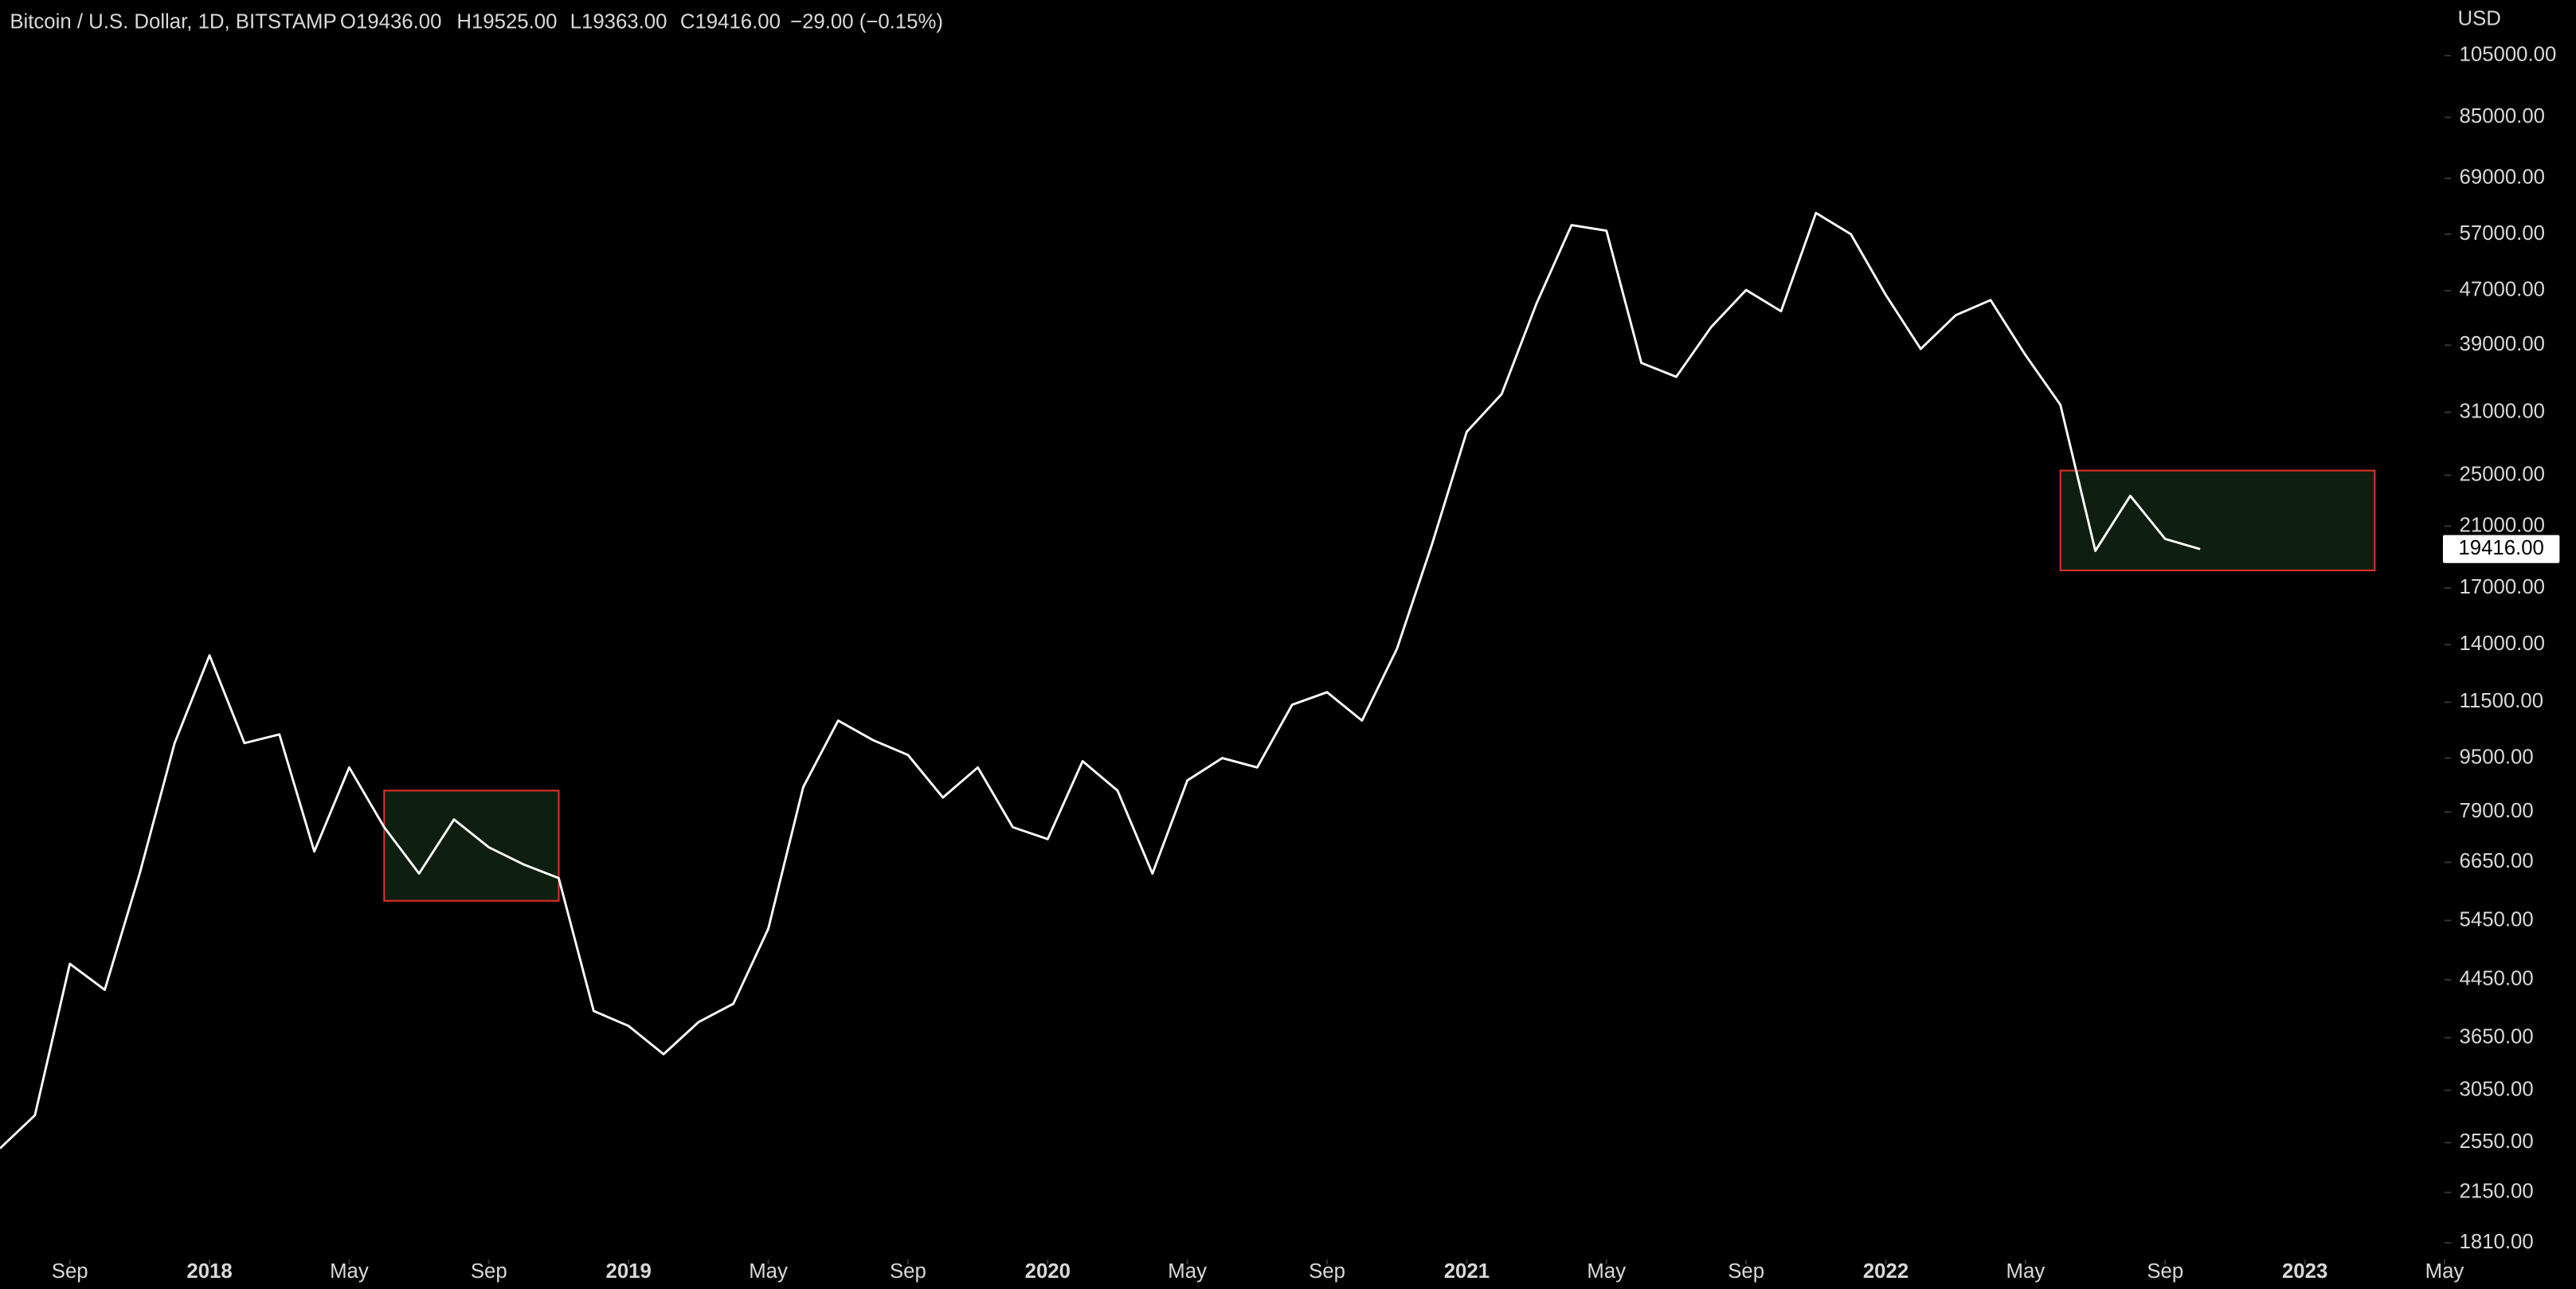 The width and height of the screenshot is (2576, 1289). What do you see at coordinates (866, 22) in the screenshot?
I see `change: −29.00 (−0.15%)` at bounding box center [866, 22].